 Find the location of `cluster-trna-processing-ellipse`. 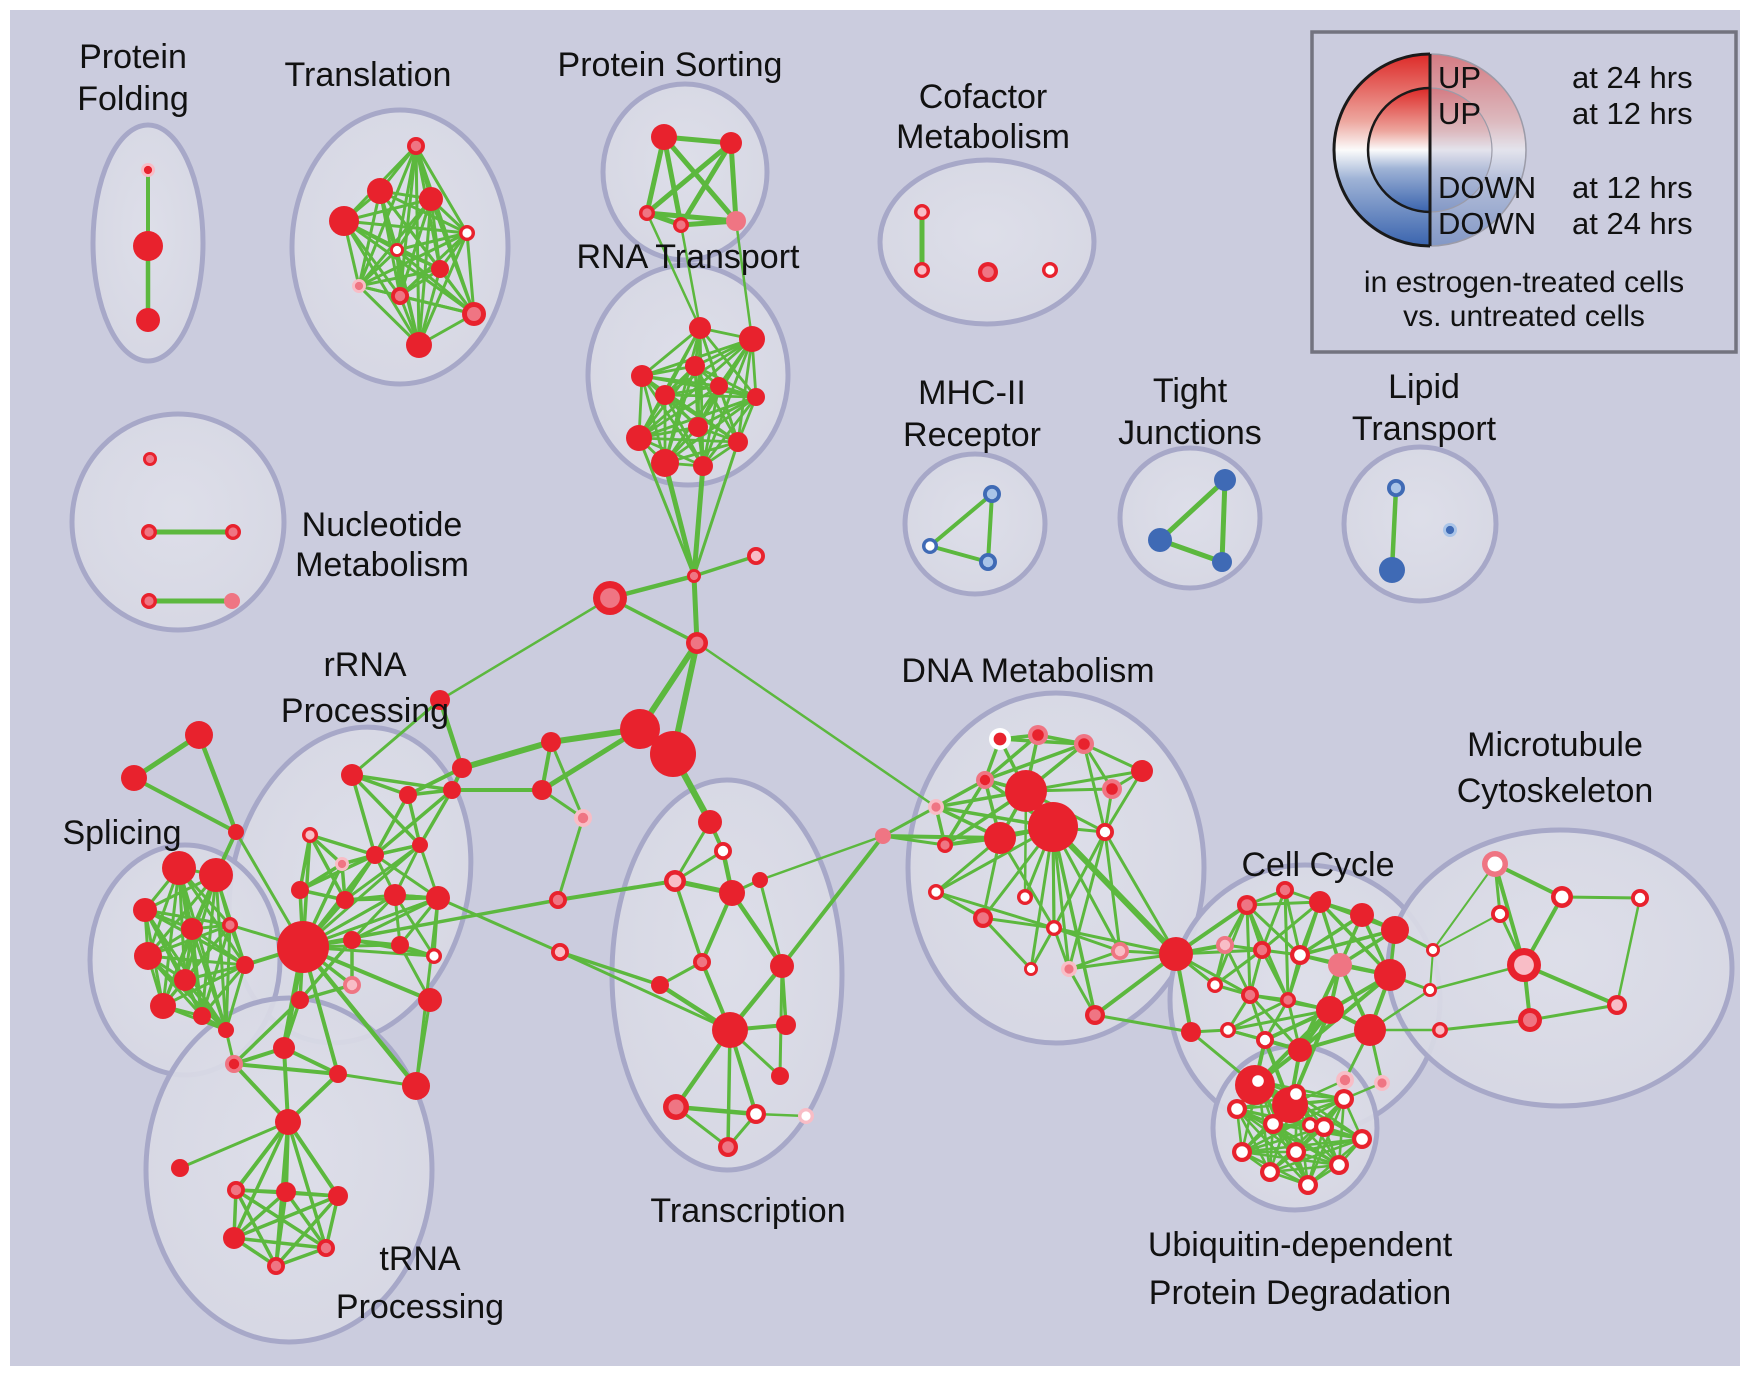

cluster-trna-processing-ellipse is located at coordinates (289, 1170).